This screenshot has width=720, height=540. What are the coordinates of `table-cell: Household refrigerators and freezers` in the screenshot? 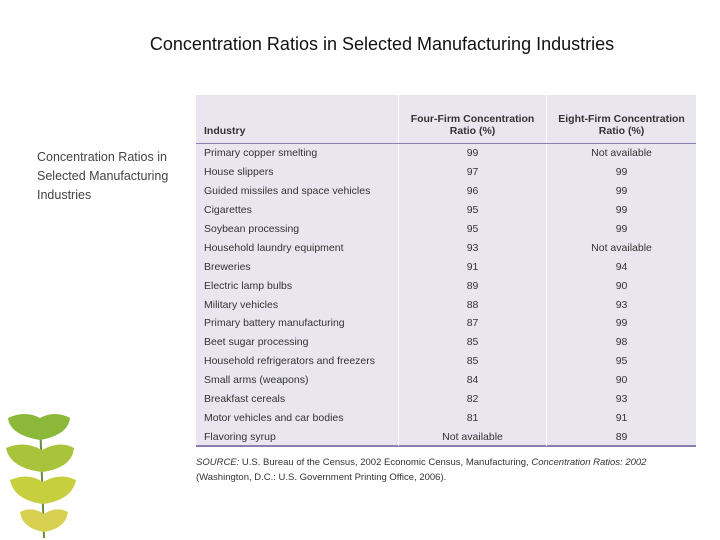 It's located at (290, 361).